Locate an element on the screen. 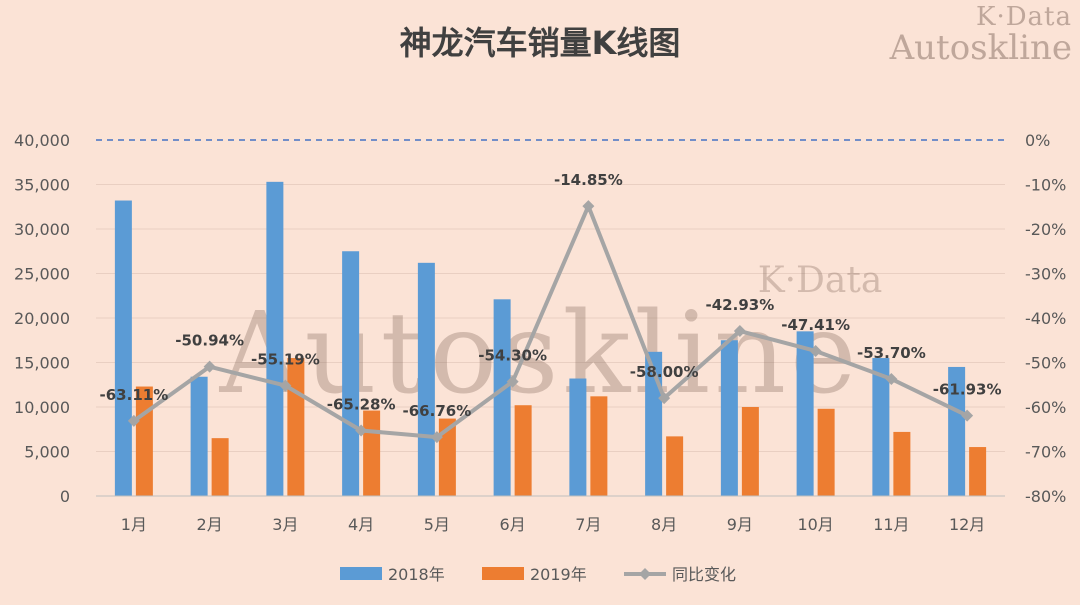 The height and width of the screenshot is (605, 1080). watermark-center-main: Autoskline is located at coordinates (540, 354).